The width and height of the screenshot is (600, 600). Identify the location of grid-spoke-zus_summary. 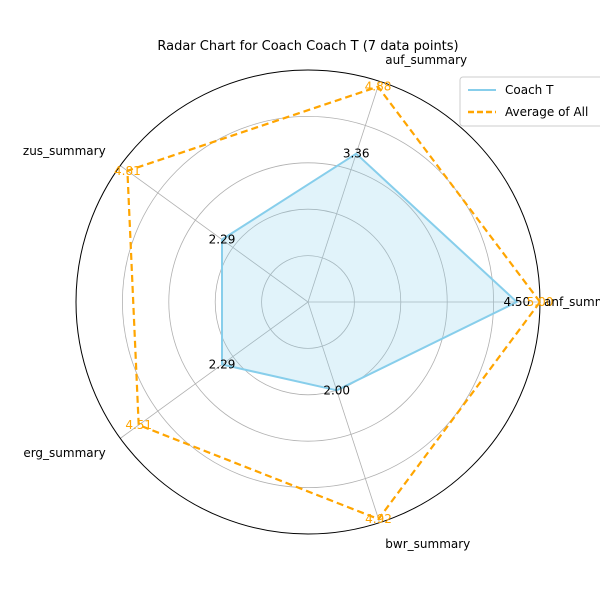
(214, 234).